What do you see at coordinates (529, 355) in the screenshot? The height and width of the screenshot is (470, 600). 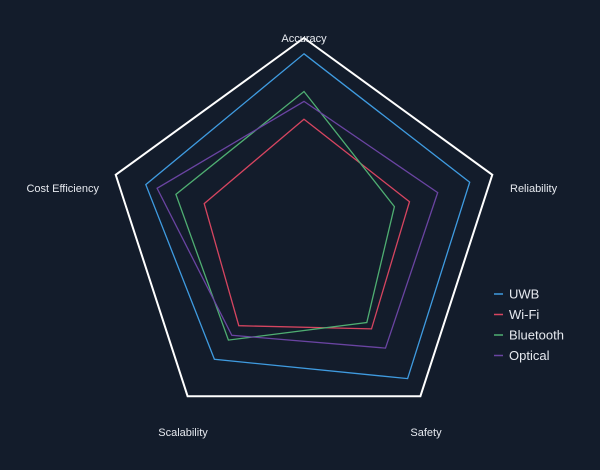 I see `legend-label-optical: Optical` at bounding box center [529, 355].